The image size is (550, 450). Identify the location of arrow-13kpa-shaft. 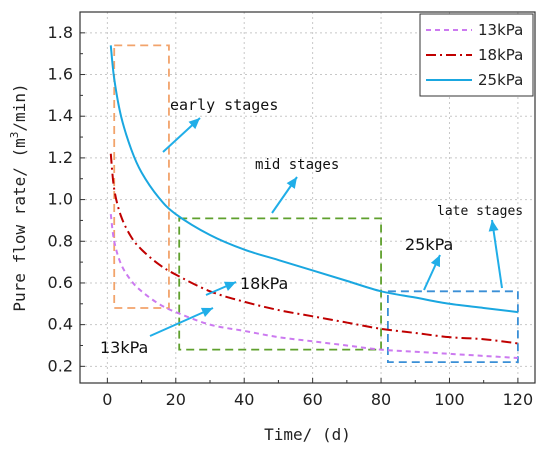
(181, 322).